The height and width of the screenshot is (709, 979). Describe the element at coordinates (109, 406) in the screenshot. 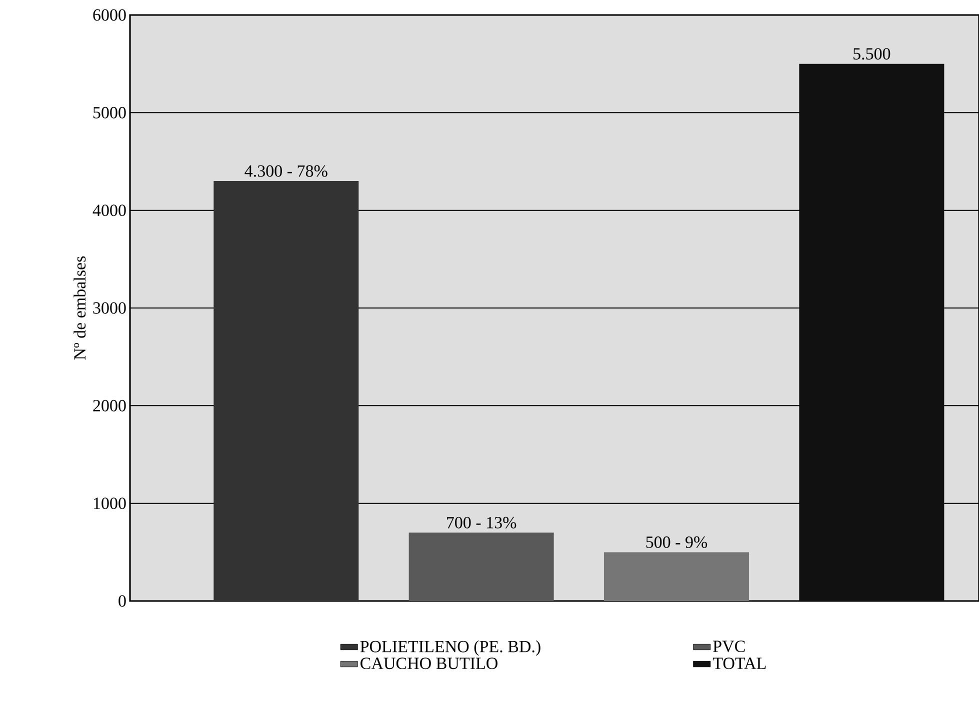

I see `y-tick-label: 2000` at that location.